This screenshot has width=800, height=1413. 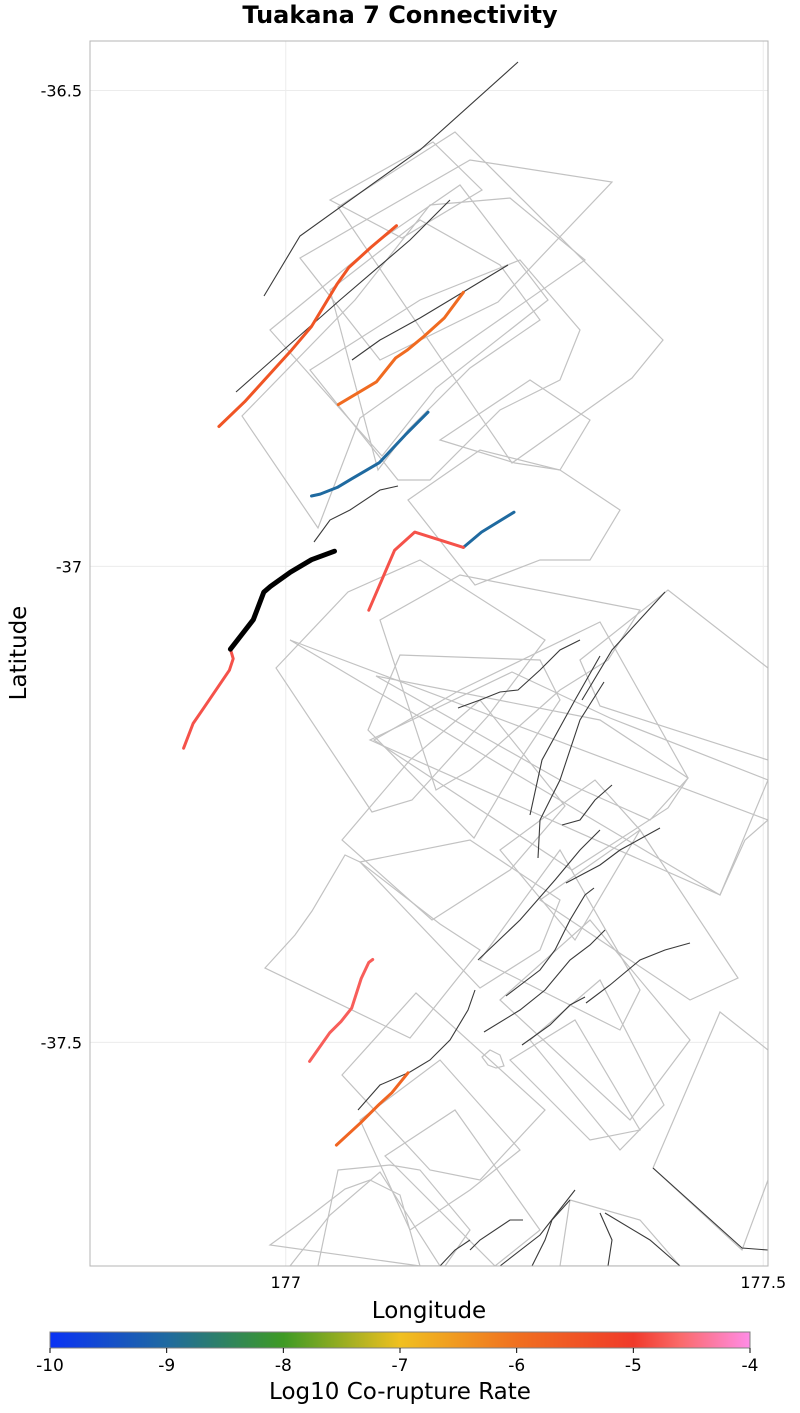 I want to click on colorbar-title: Log10 Co-rupture Rate, so click(x=400, y=1392).